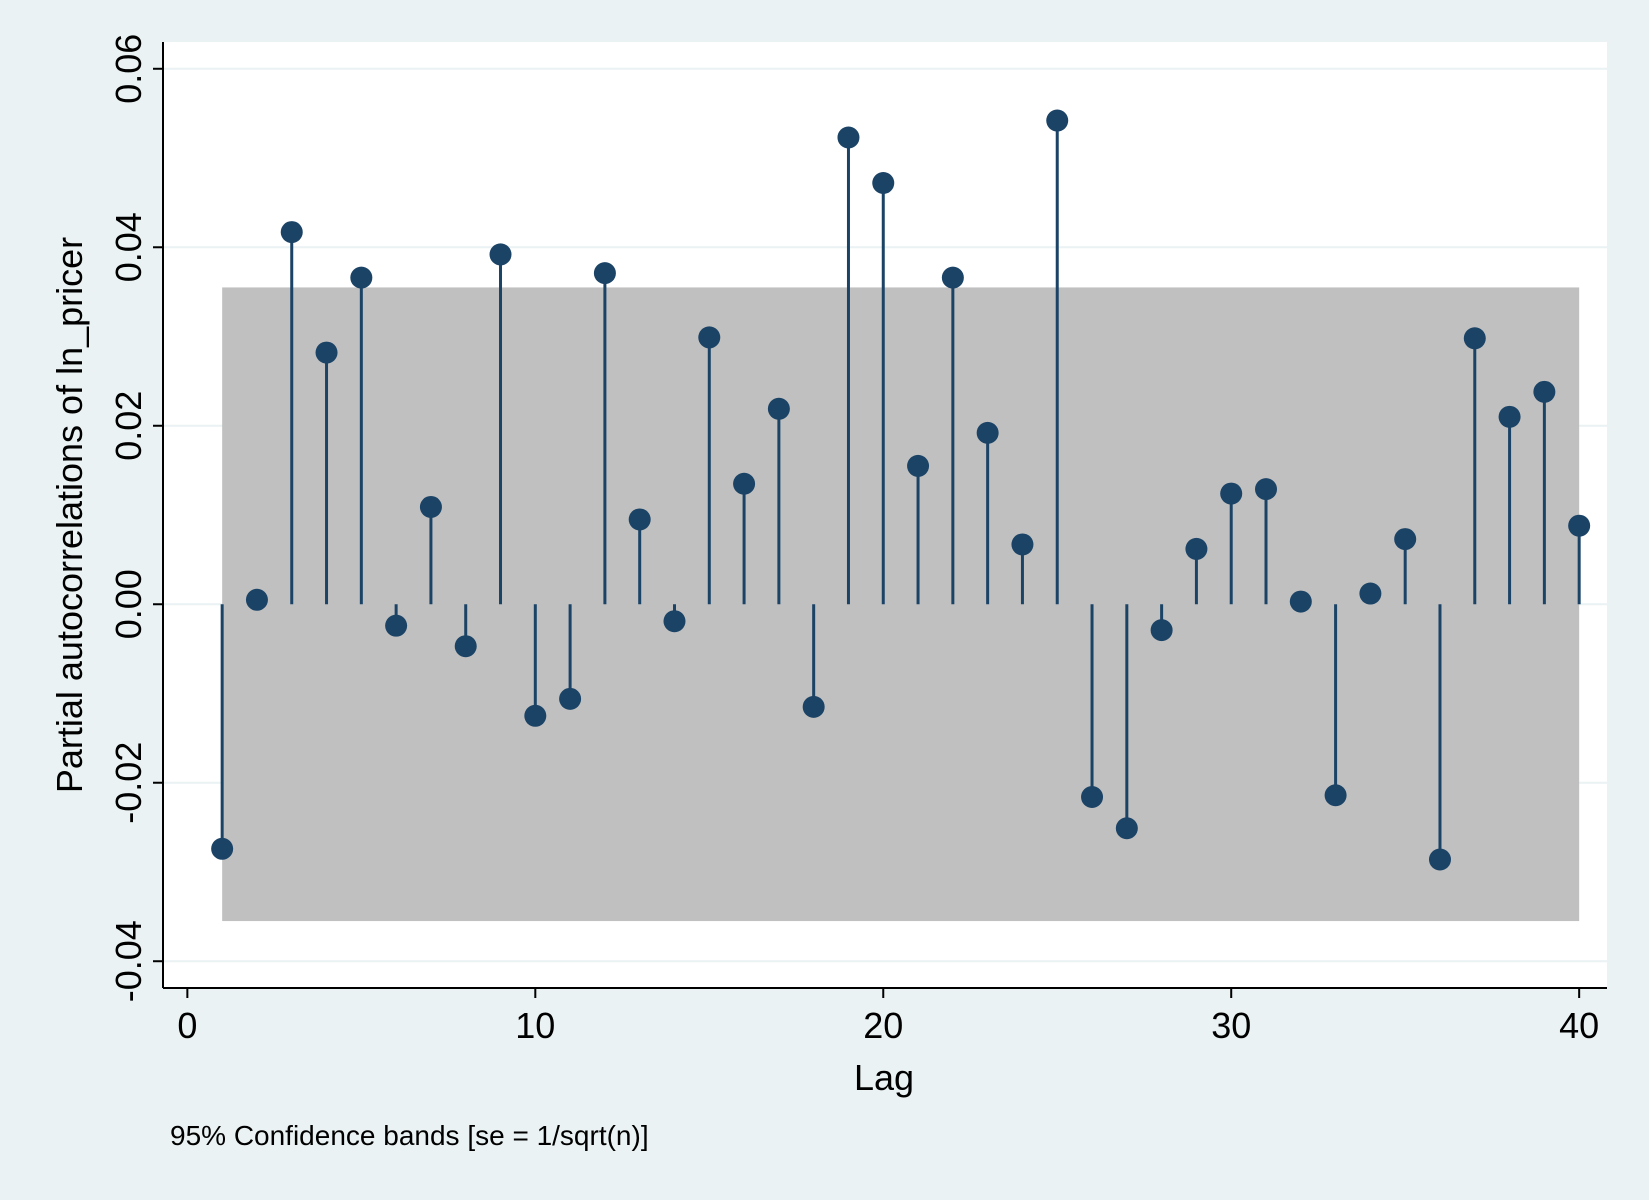 This screenshot has height=1200, width=1649. What do you see at coordinates (535, 1025) in the screenshot?
I see `x-tick-label-1: 10` at bounding box center [535, 1025].